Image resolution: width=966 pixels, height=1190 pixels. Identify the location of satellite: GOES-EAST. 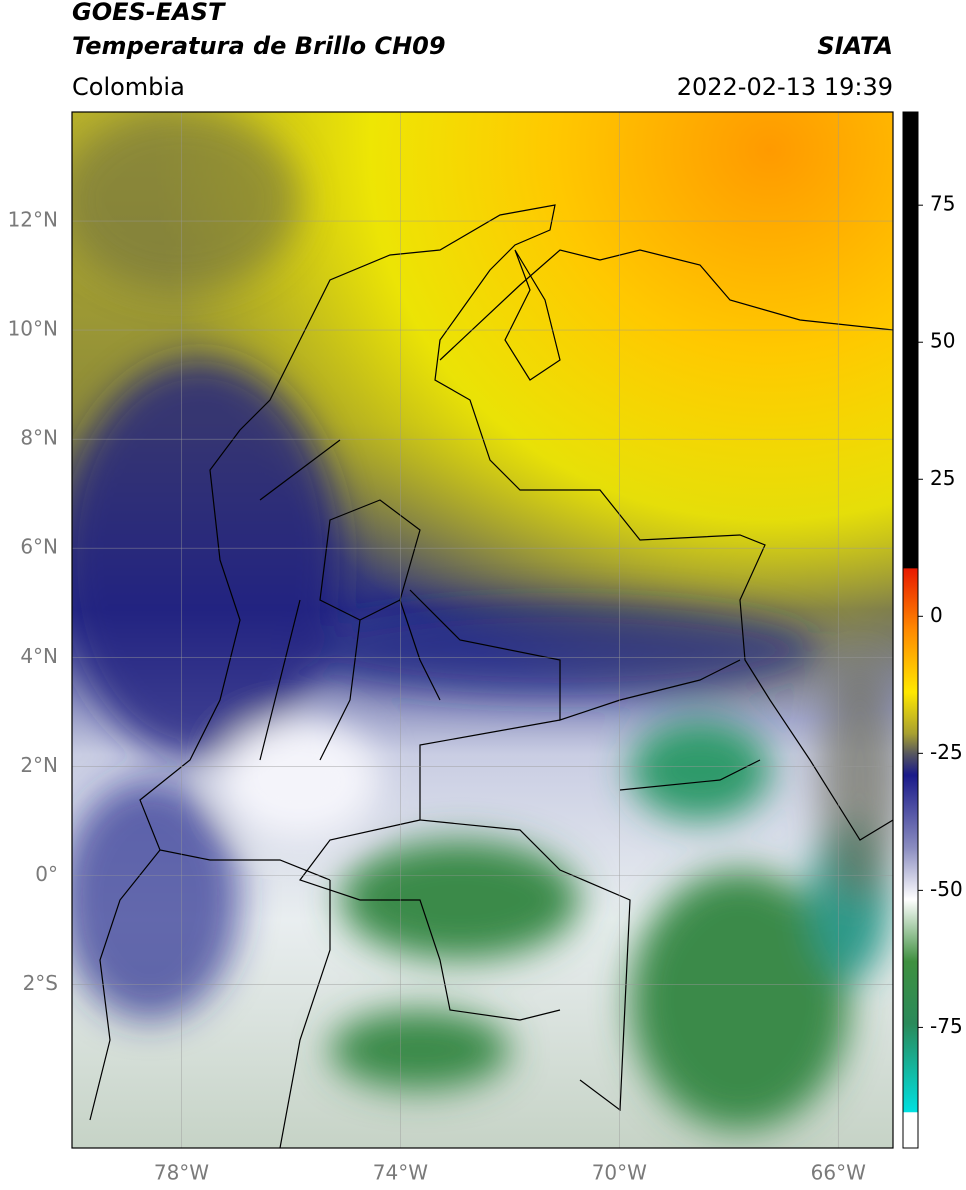
(149, 13).